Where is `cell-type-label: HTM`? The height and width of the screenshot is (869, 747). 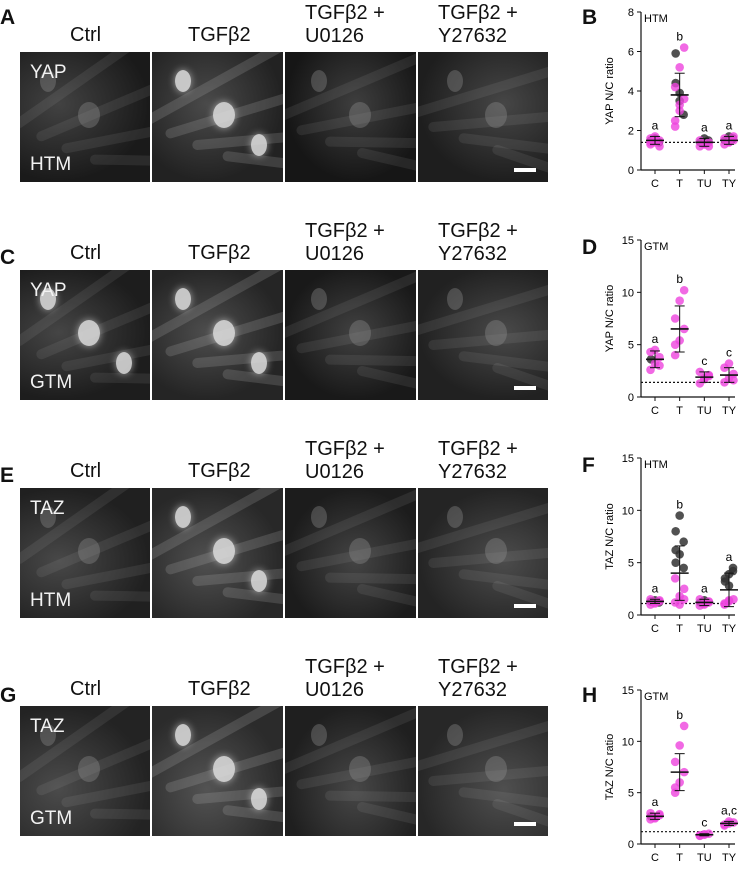
cell-type-label: HTM is located at coordinates (51, 600).